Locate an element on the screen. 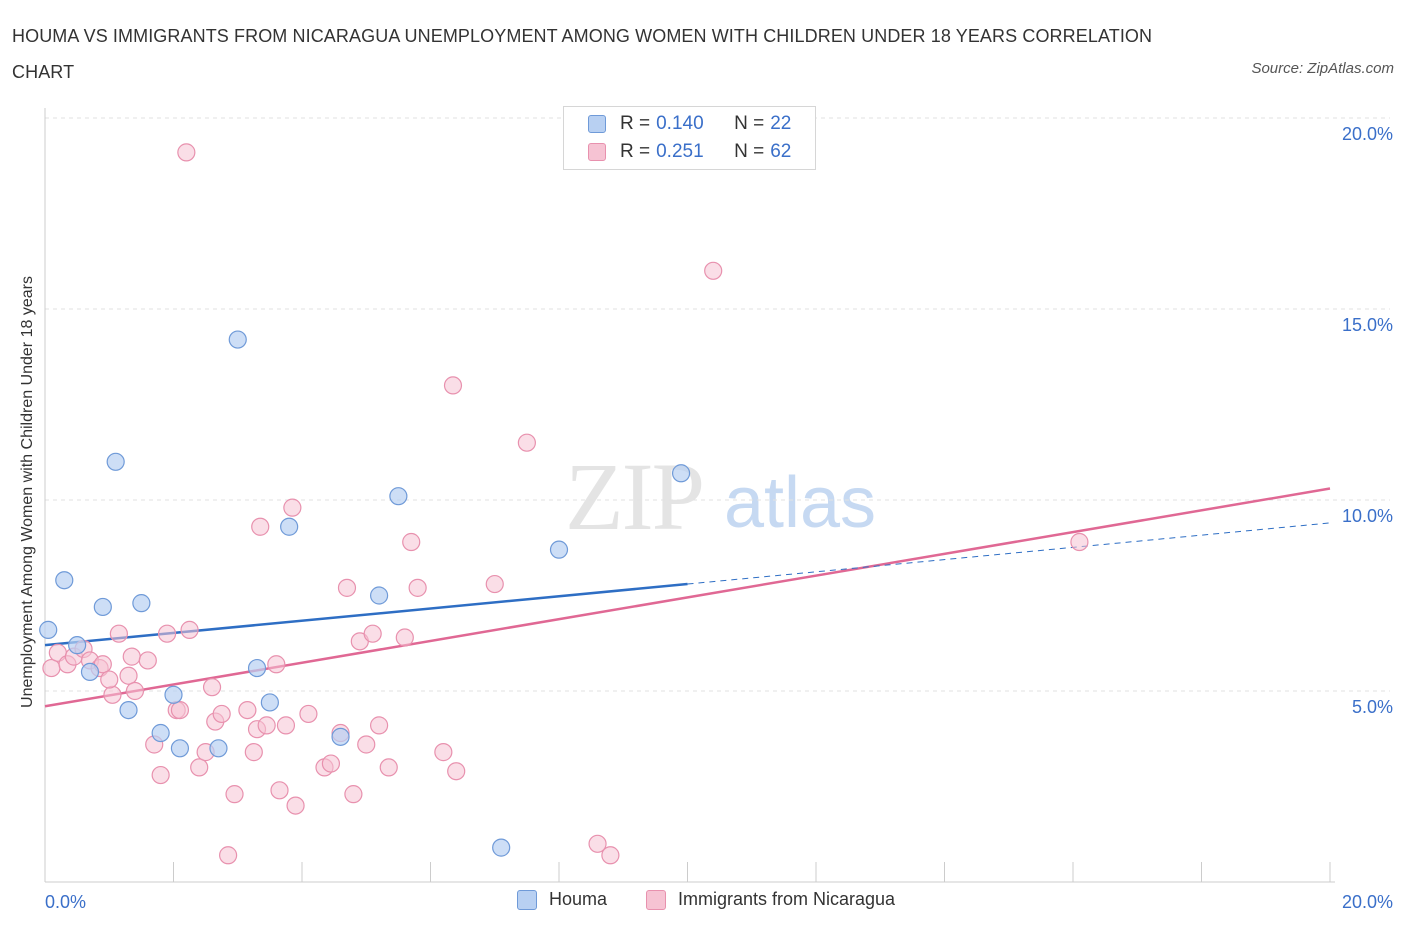 The width and height of the screenshot is (1406, 930). y-tick-label-1: 10.0% is located at coordinates (1367, 516).